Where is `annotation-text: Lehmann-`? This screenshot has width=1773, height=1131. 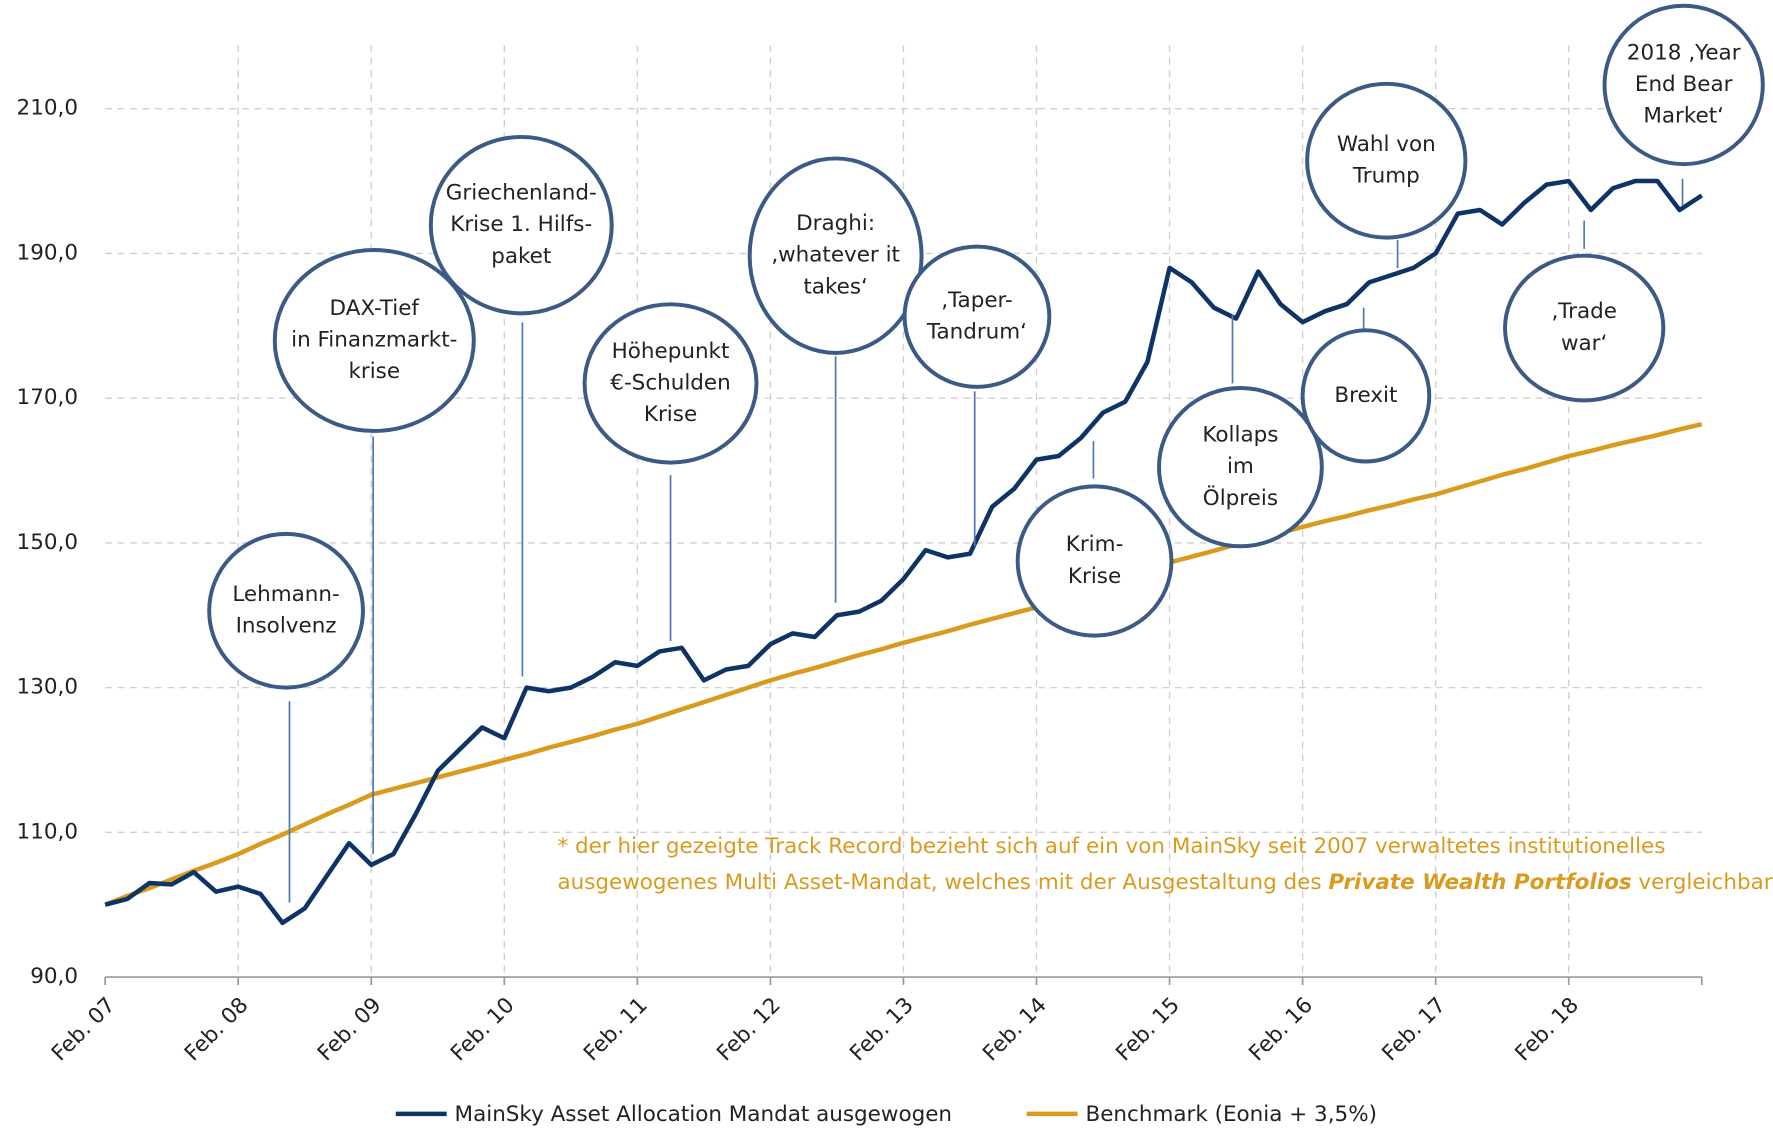 annotation-text: Lehmann- is located at coordinates (285, 594).